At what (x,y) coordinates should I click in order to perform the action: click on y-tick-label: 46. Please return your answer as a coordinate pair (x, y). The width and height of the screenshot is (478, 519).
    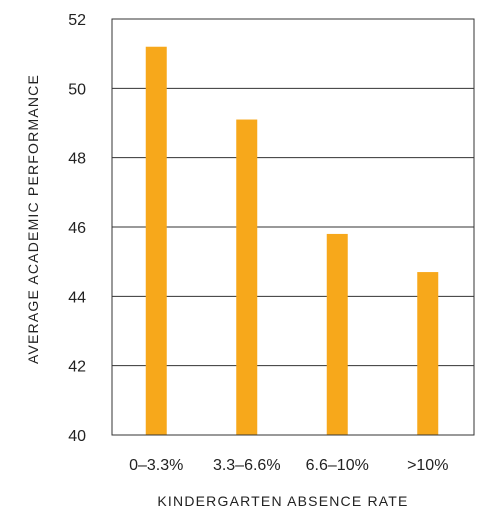
    Looking at the image, I should click on (77, 228).